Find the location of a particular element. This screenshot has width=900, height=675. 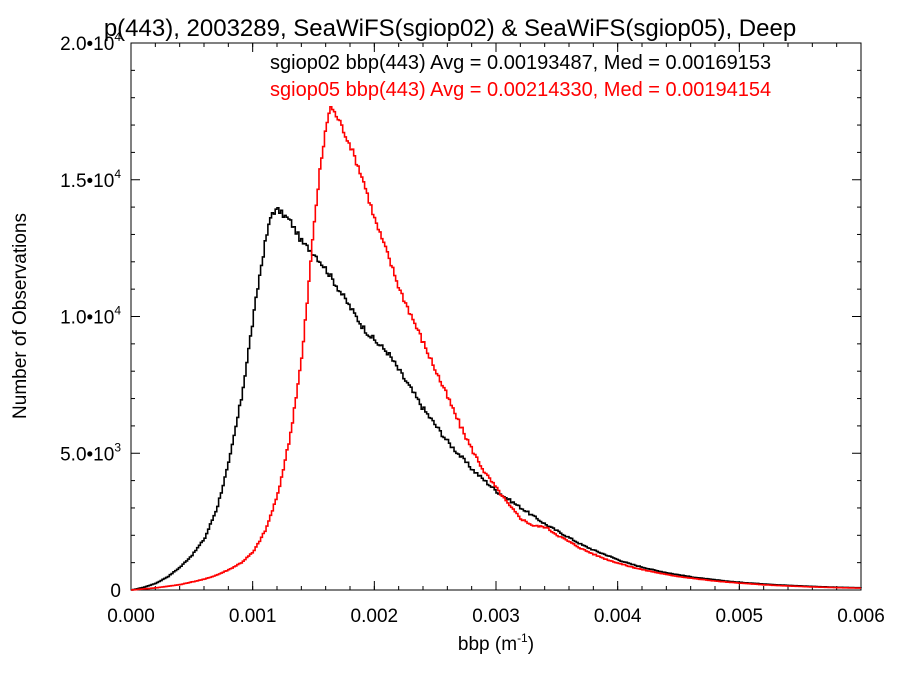

x-tick-label: 0.000 is located at coordinates (131, 616).